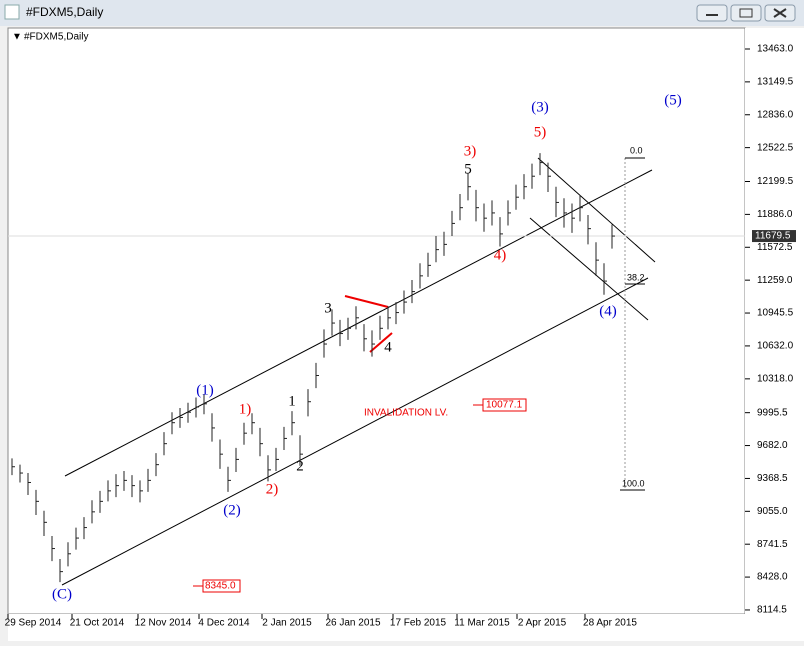 The width and height of the screenshot is (804, 646). What do you see at coordinates (775, 49) in the screenshot?
I see `y-tick-label: 13463.0` at bounding box center [775, 49].